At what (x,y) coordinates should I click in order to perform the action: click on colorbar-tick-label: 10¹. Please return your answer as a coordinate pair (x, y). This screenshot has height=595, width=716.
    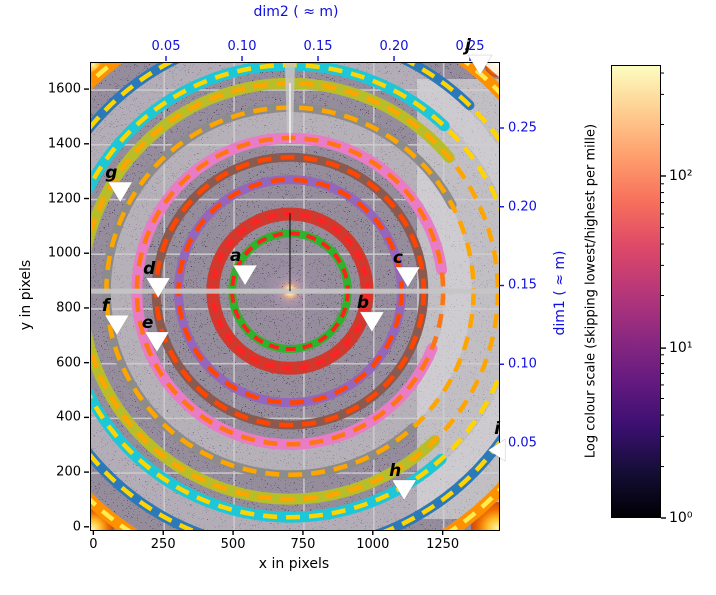
    Looking at the image, I should click on (681, 348).